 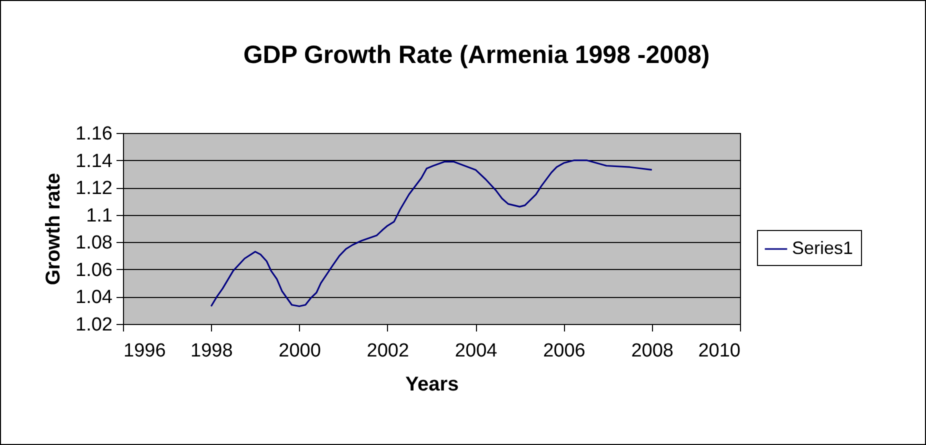 What do you see at coordinates (94, 297) in the screenshot?
I see `y-tick-label: 1.04` at bounding box center [94, 297].